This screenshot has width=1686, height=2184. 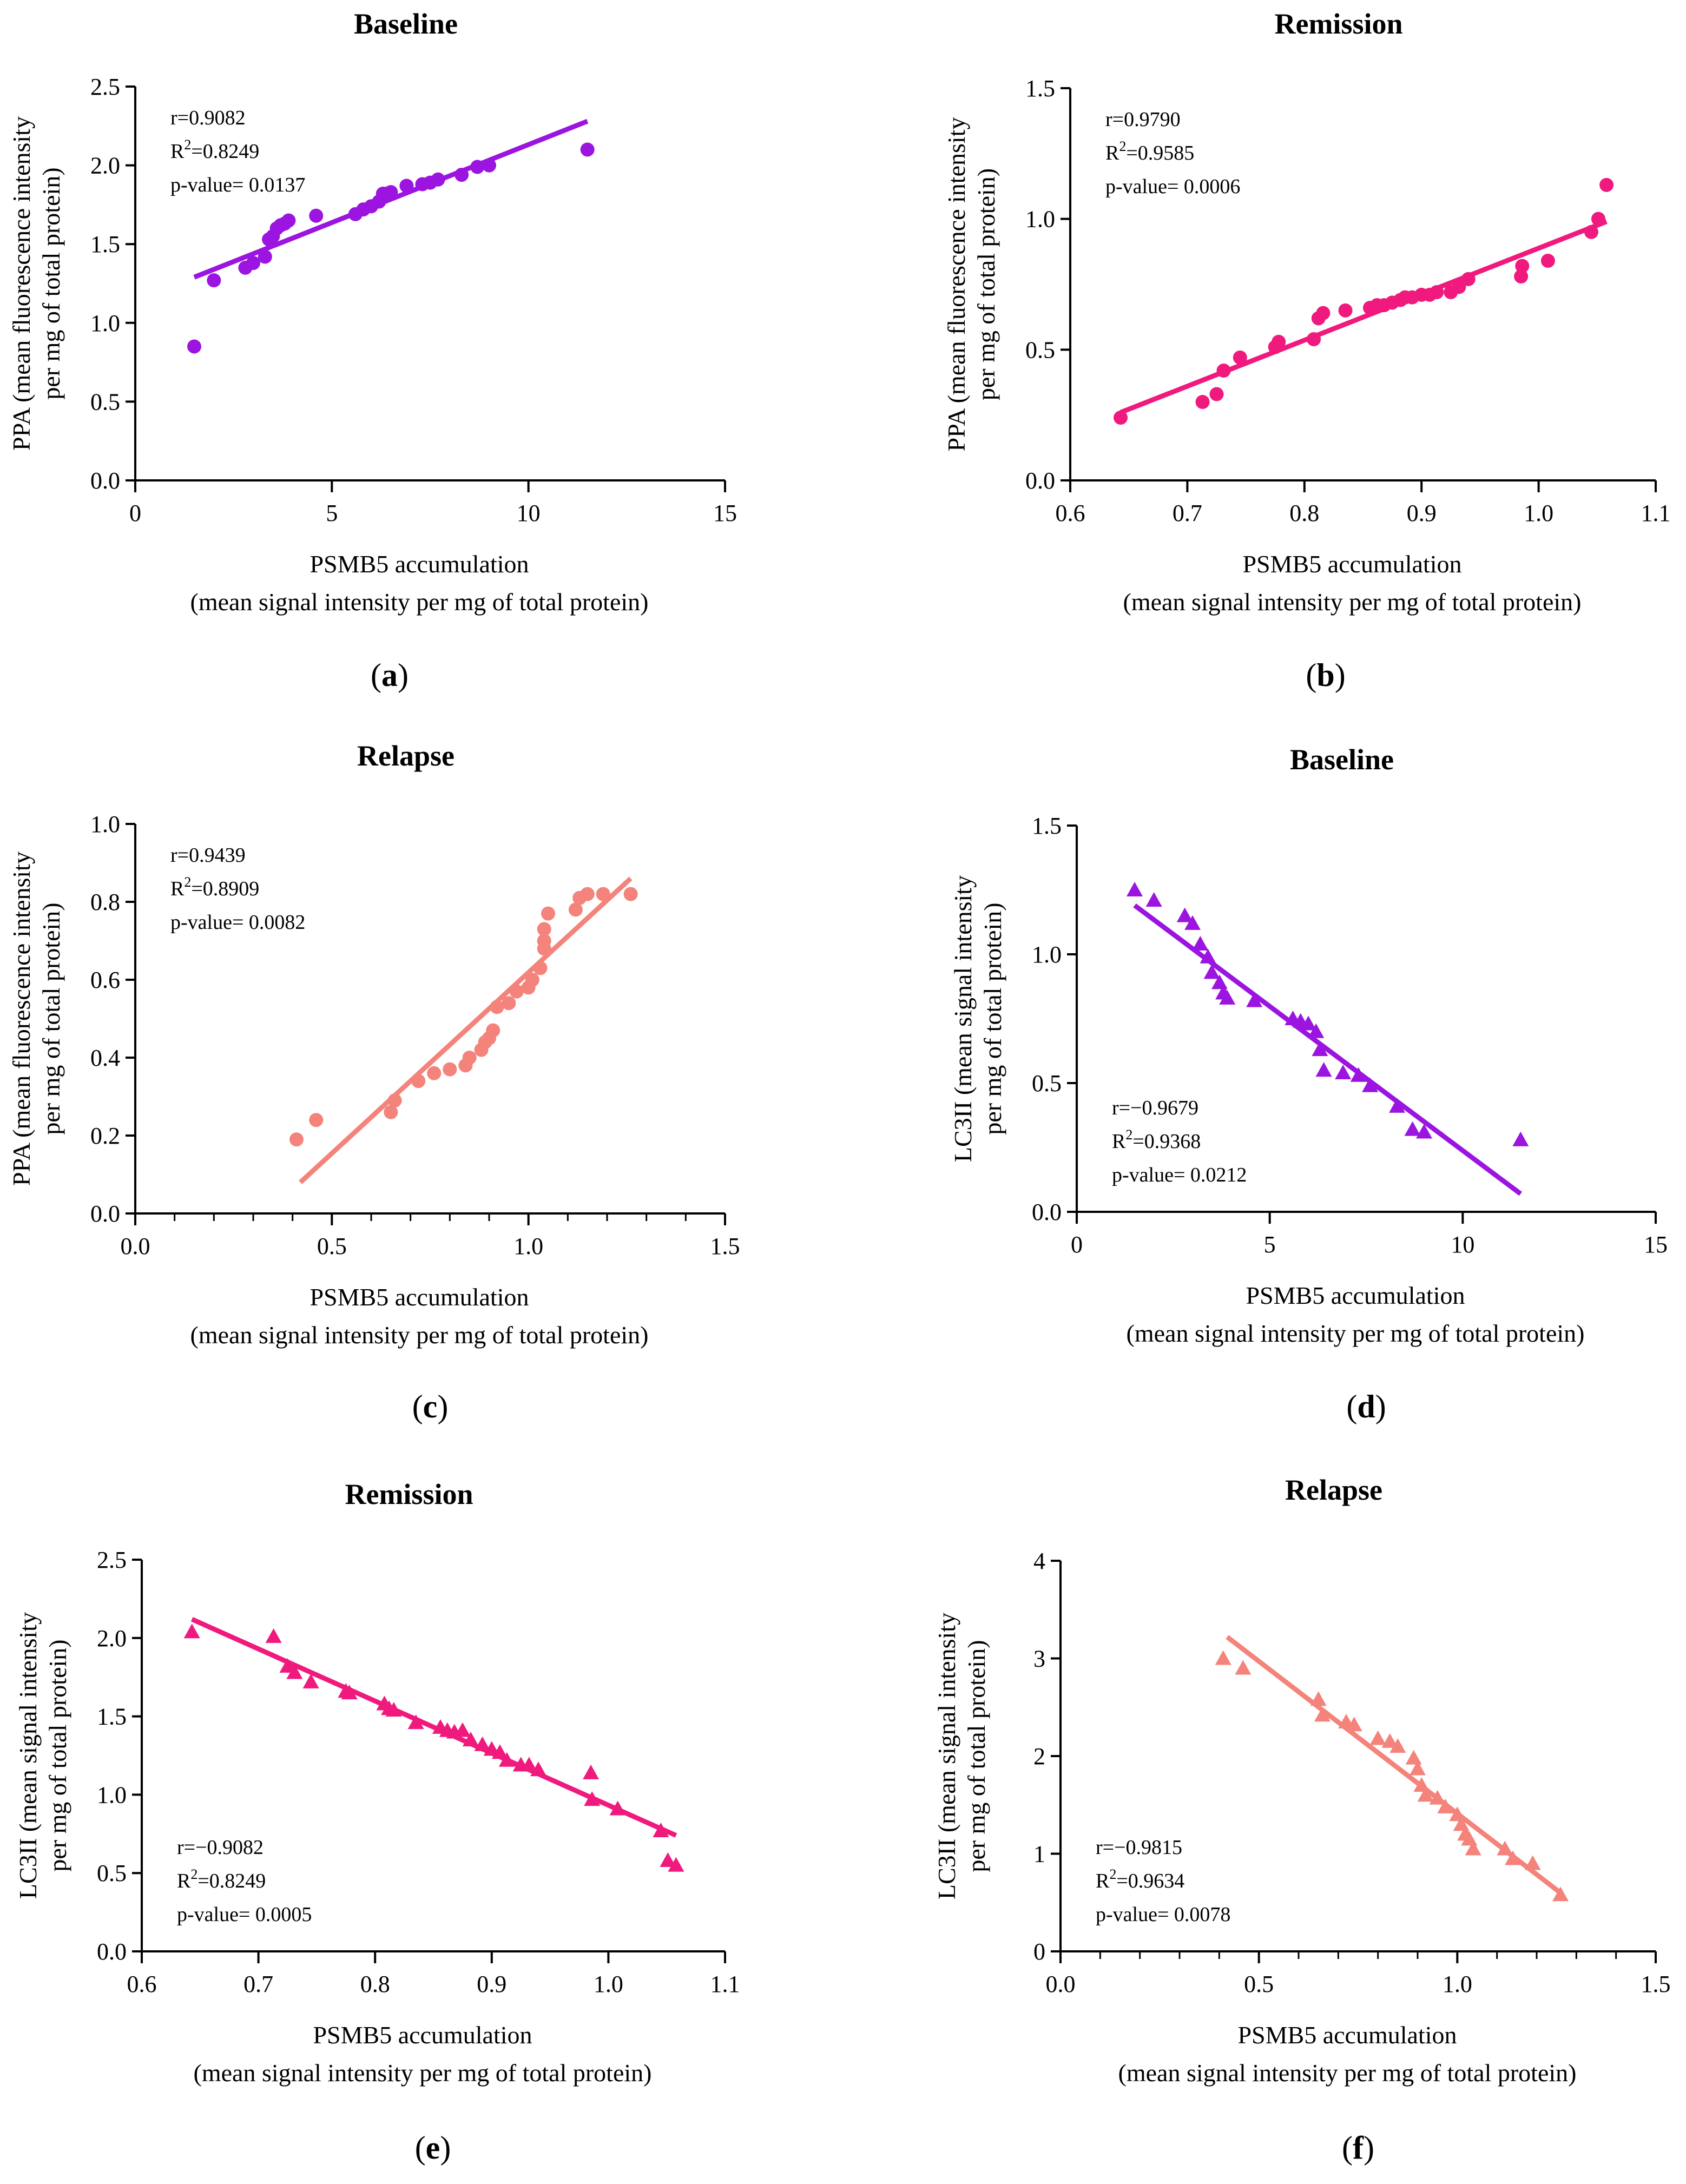 I want to click on panel-label: (d), so click(x=1366, y=1407).